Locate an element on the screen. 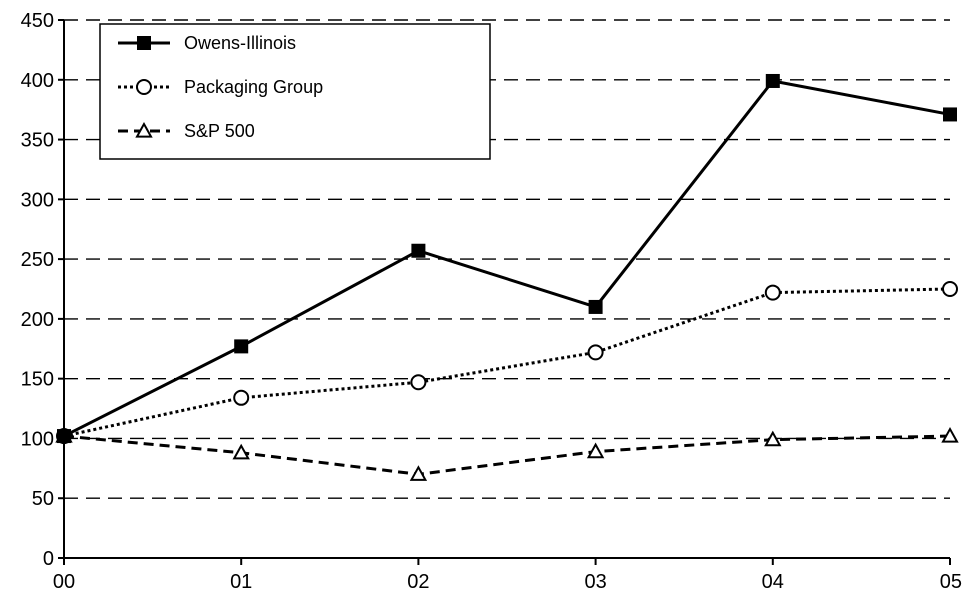 Image resolution: width=966 pixels, height=601 pixels. legend-box is located at coordinates (295, 91).